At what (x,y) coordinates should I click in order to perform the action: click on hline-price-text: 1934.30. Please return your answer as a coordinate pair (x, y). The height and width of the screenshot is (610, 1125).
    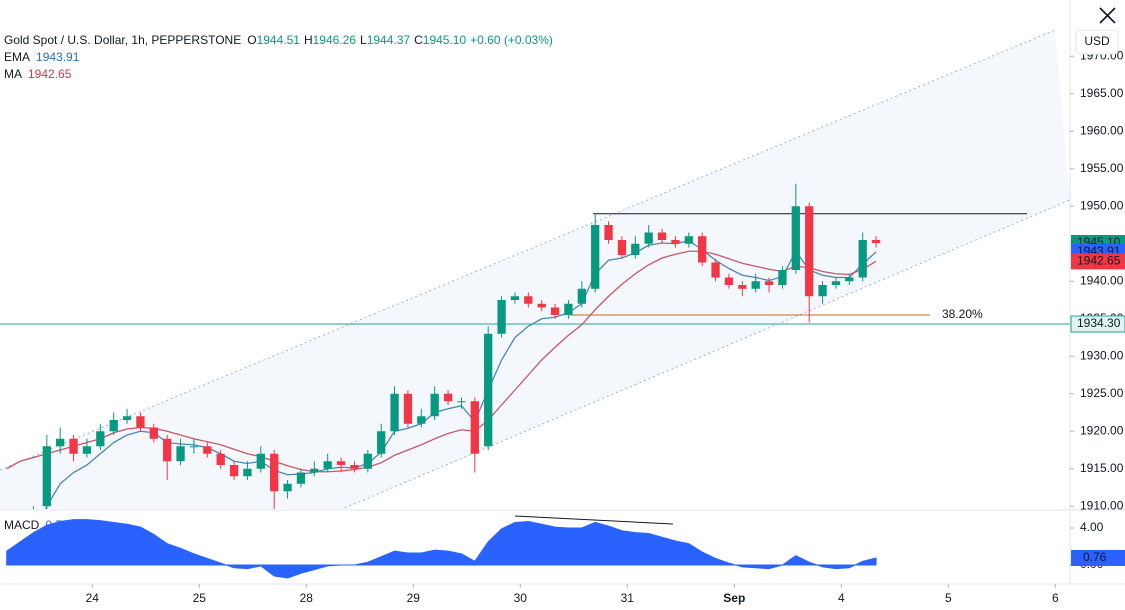
    Looking at the image, I should click on (1099, 323).